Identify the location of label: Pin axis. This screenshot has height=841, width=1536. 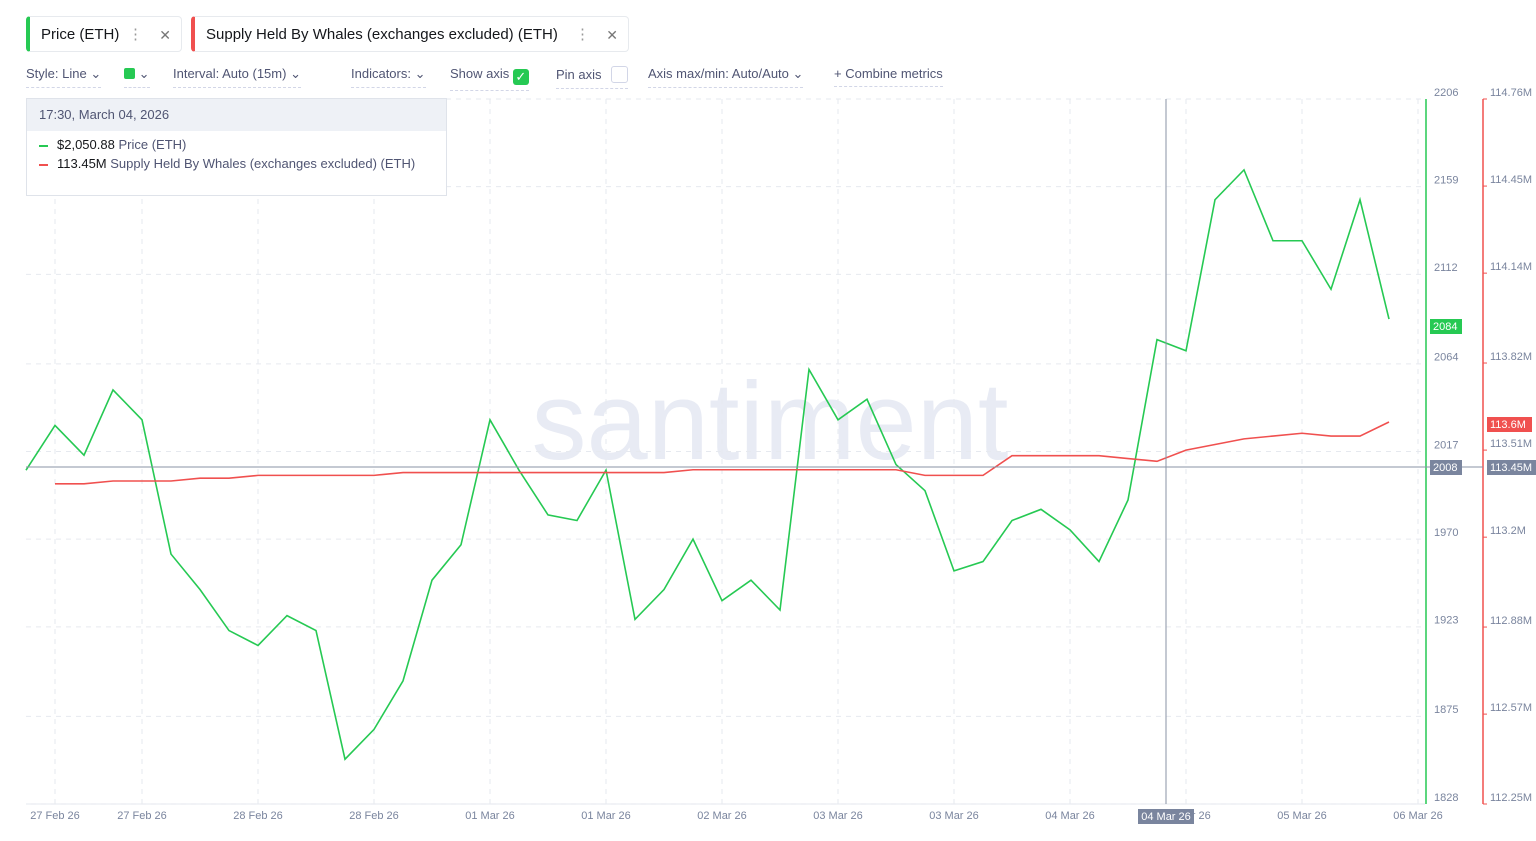
(579, 74).